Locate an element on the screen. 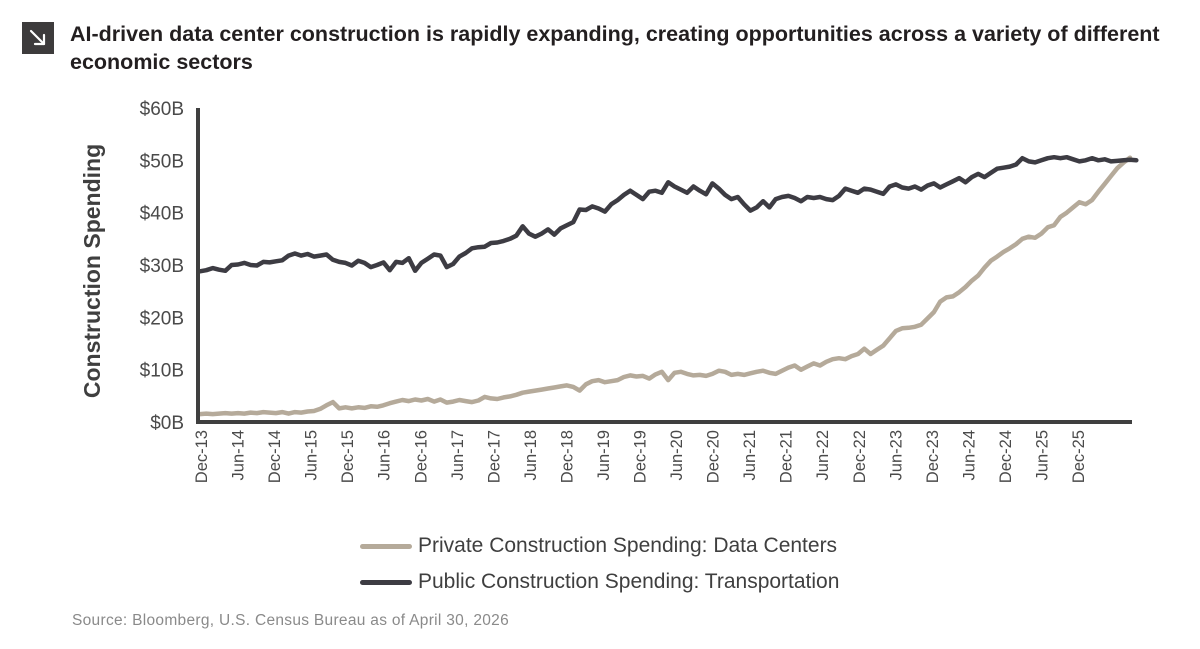  x-tick-label: Jun-14 is located at coordinates (239, 455).